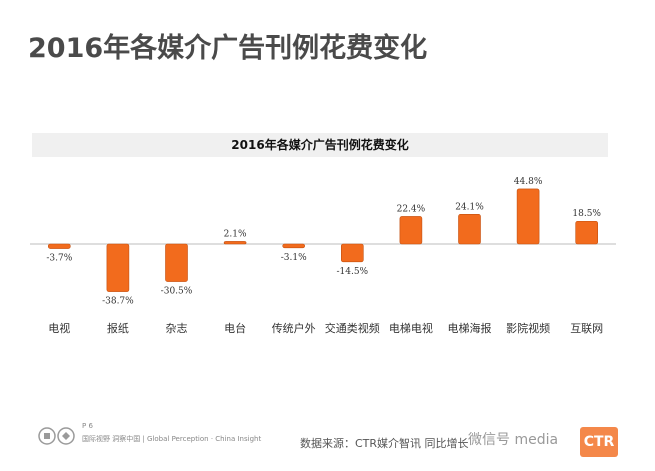 The width and height of the screenshot is (655, 471). What do you see at coordinates (352, 328) in the screenshot?
I see `category-label-6: 交通类视频` at bounding box center [352, 328].